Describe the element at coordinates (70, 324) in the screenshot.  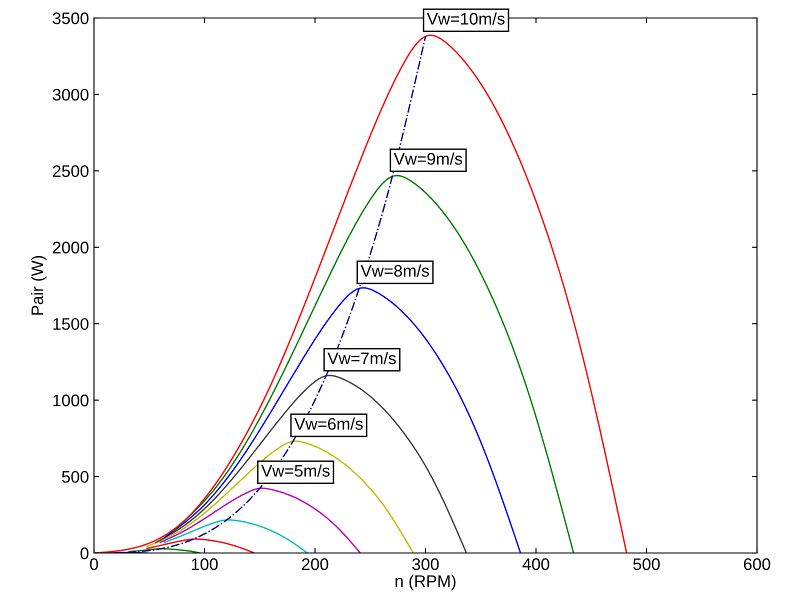
I see `y-tick-label: 1500` at that location.